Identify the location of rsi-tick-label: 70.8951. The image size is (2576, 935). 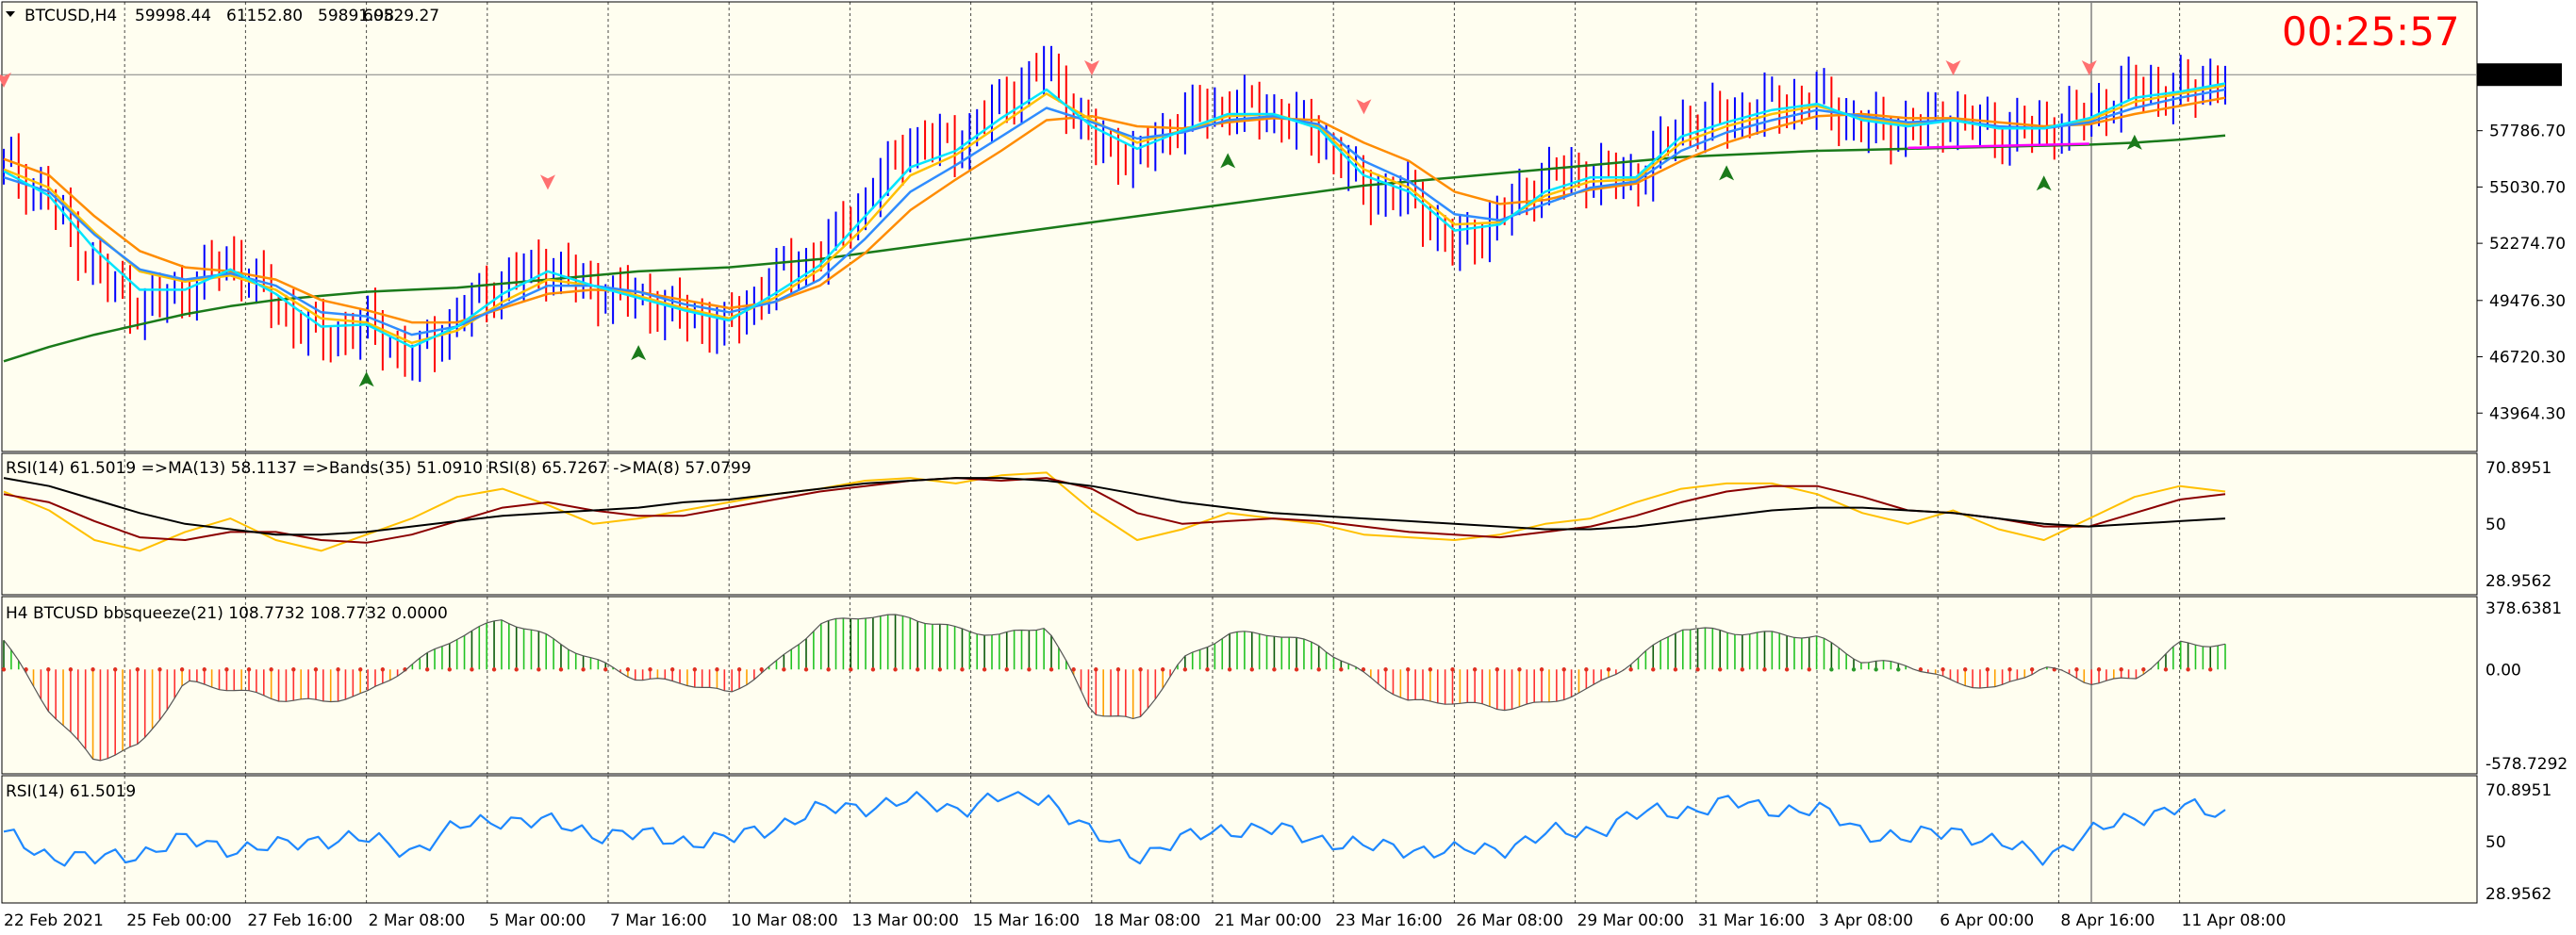
(2518, 790).